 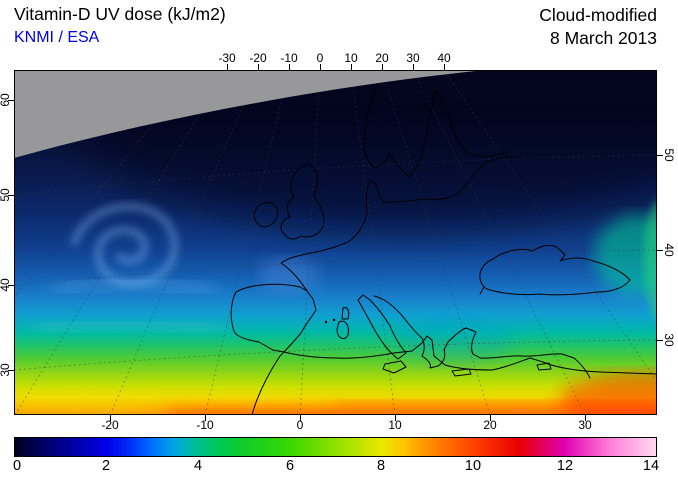 I want to click on top-axis-label: 0, so click(x=320, y=58).